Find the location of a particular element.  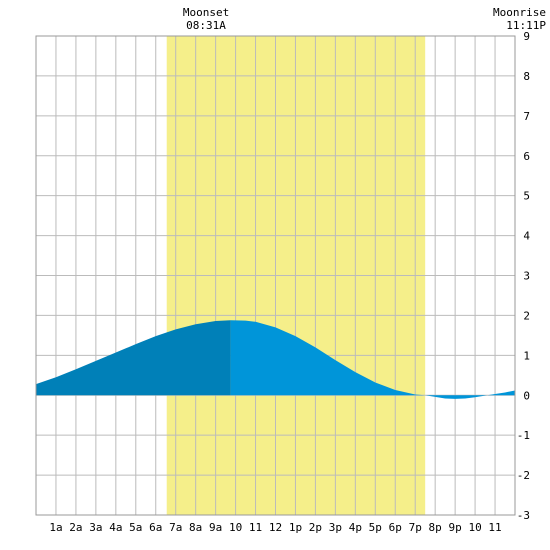

tide-area-rising is located at coordinates (133, 358).